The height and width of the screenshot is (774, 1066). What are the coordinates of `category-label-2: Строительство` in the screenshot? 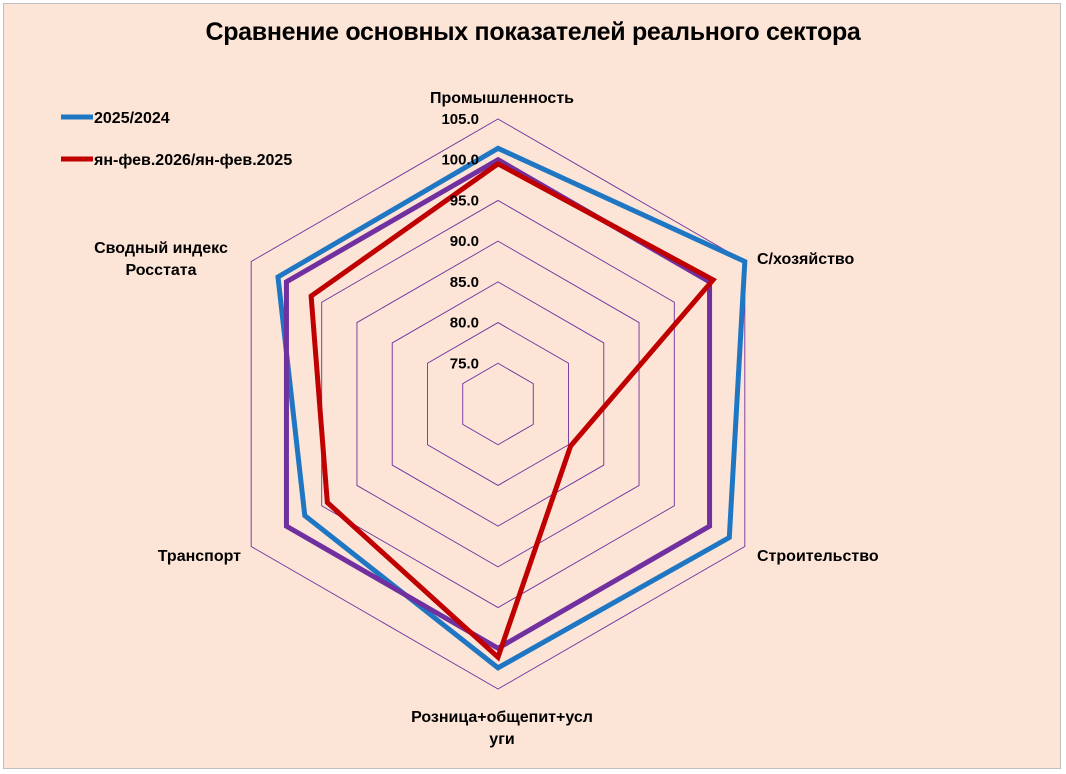 It's located at (818, 556).